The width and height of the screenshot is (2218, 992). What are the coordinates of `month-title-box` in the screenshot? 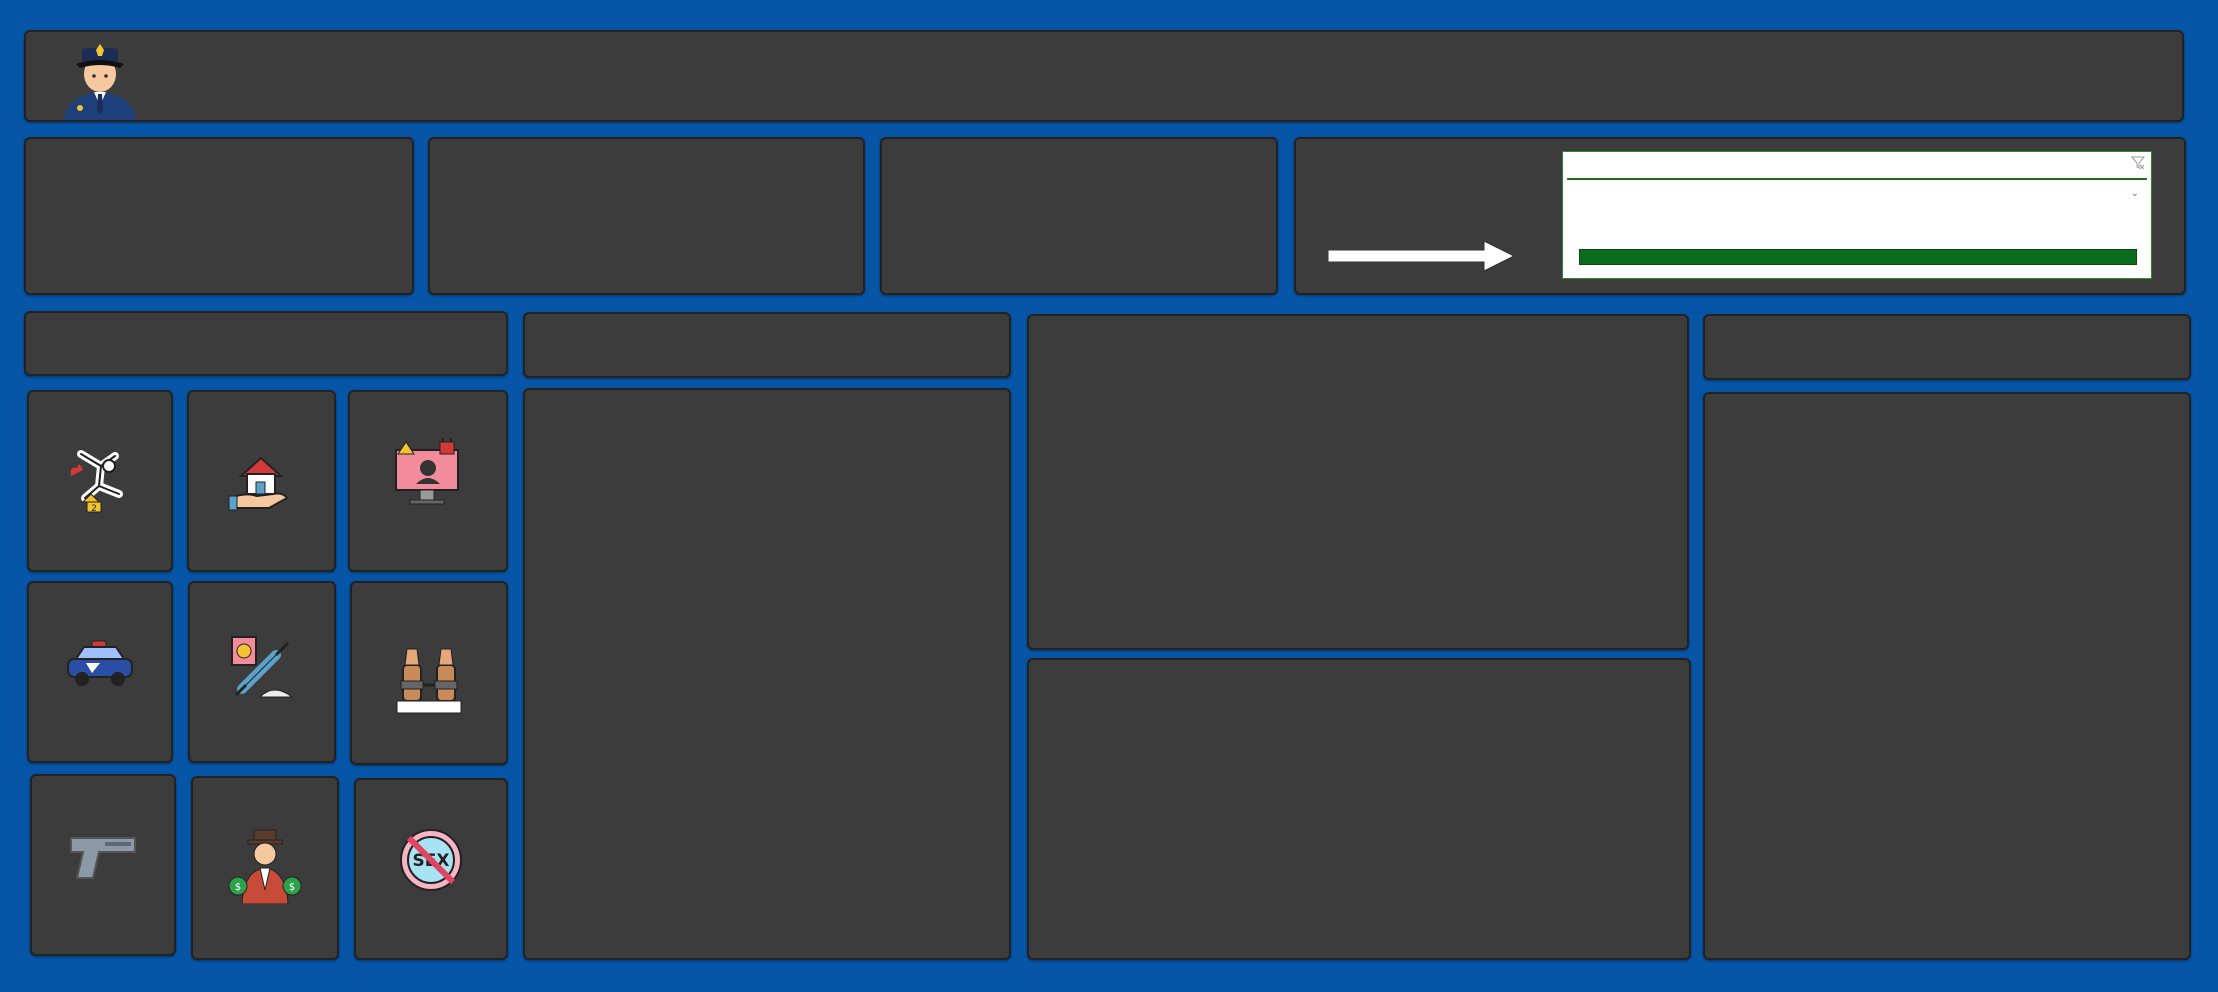 It's located at (1947, 347).